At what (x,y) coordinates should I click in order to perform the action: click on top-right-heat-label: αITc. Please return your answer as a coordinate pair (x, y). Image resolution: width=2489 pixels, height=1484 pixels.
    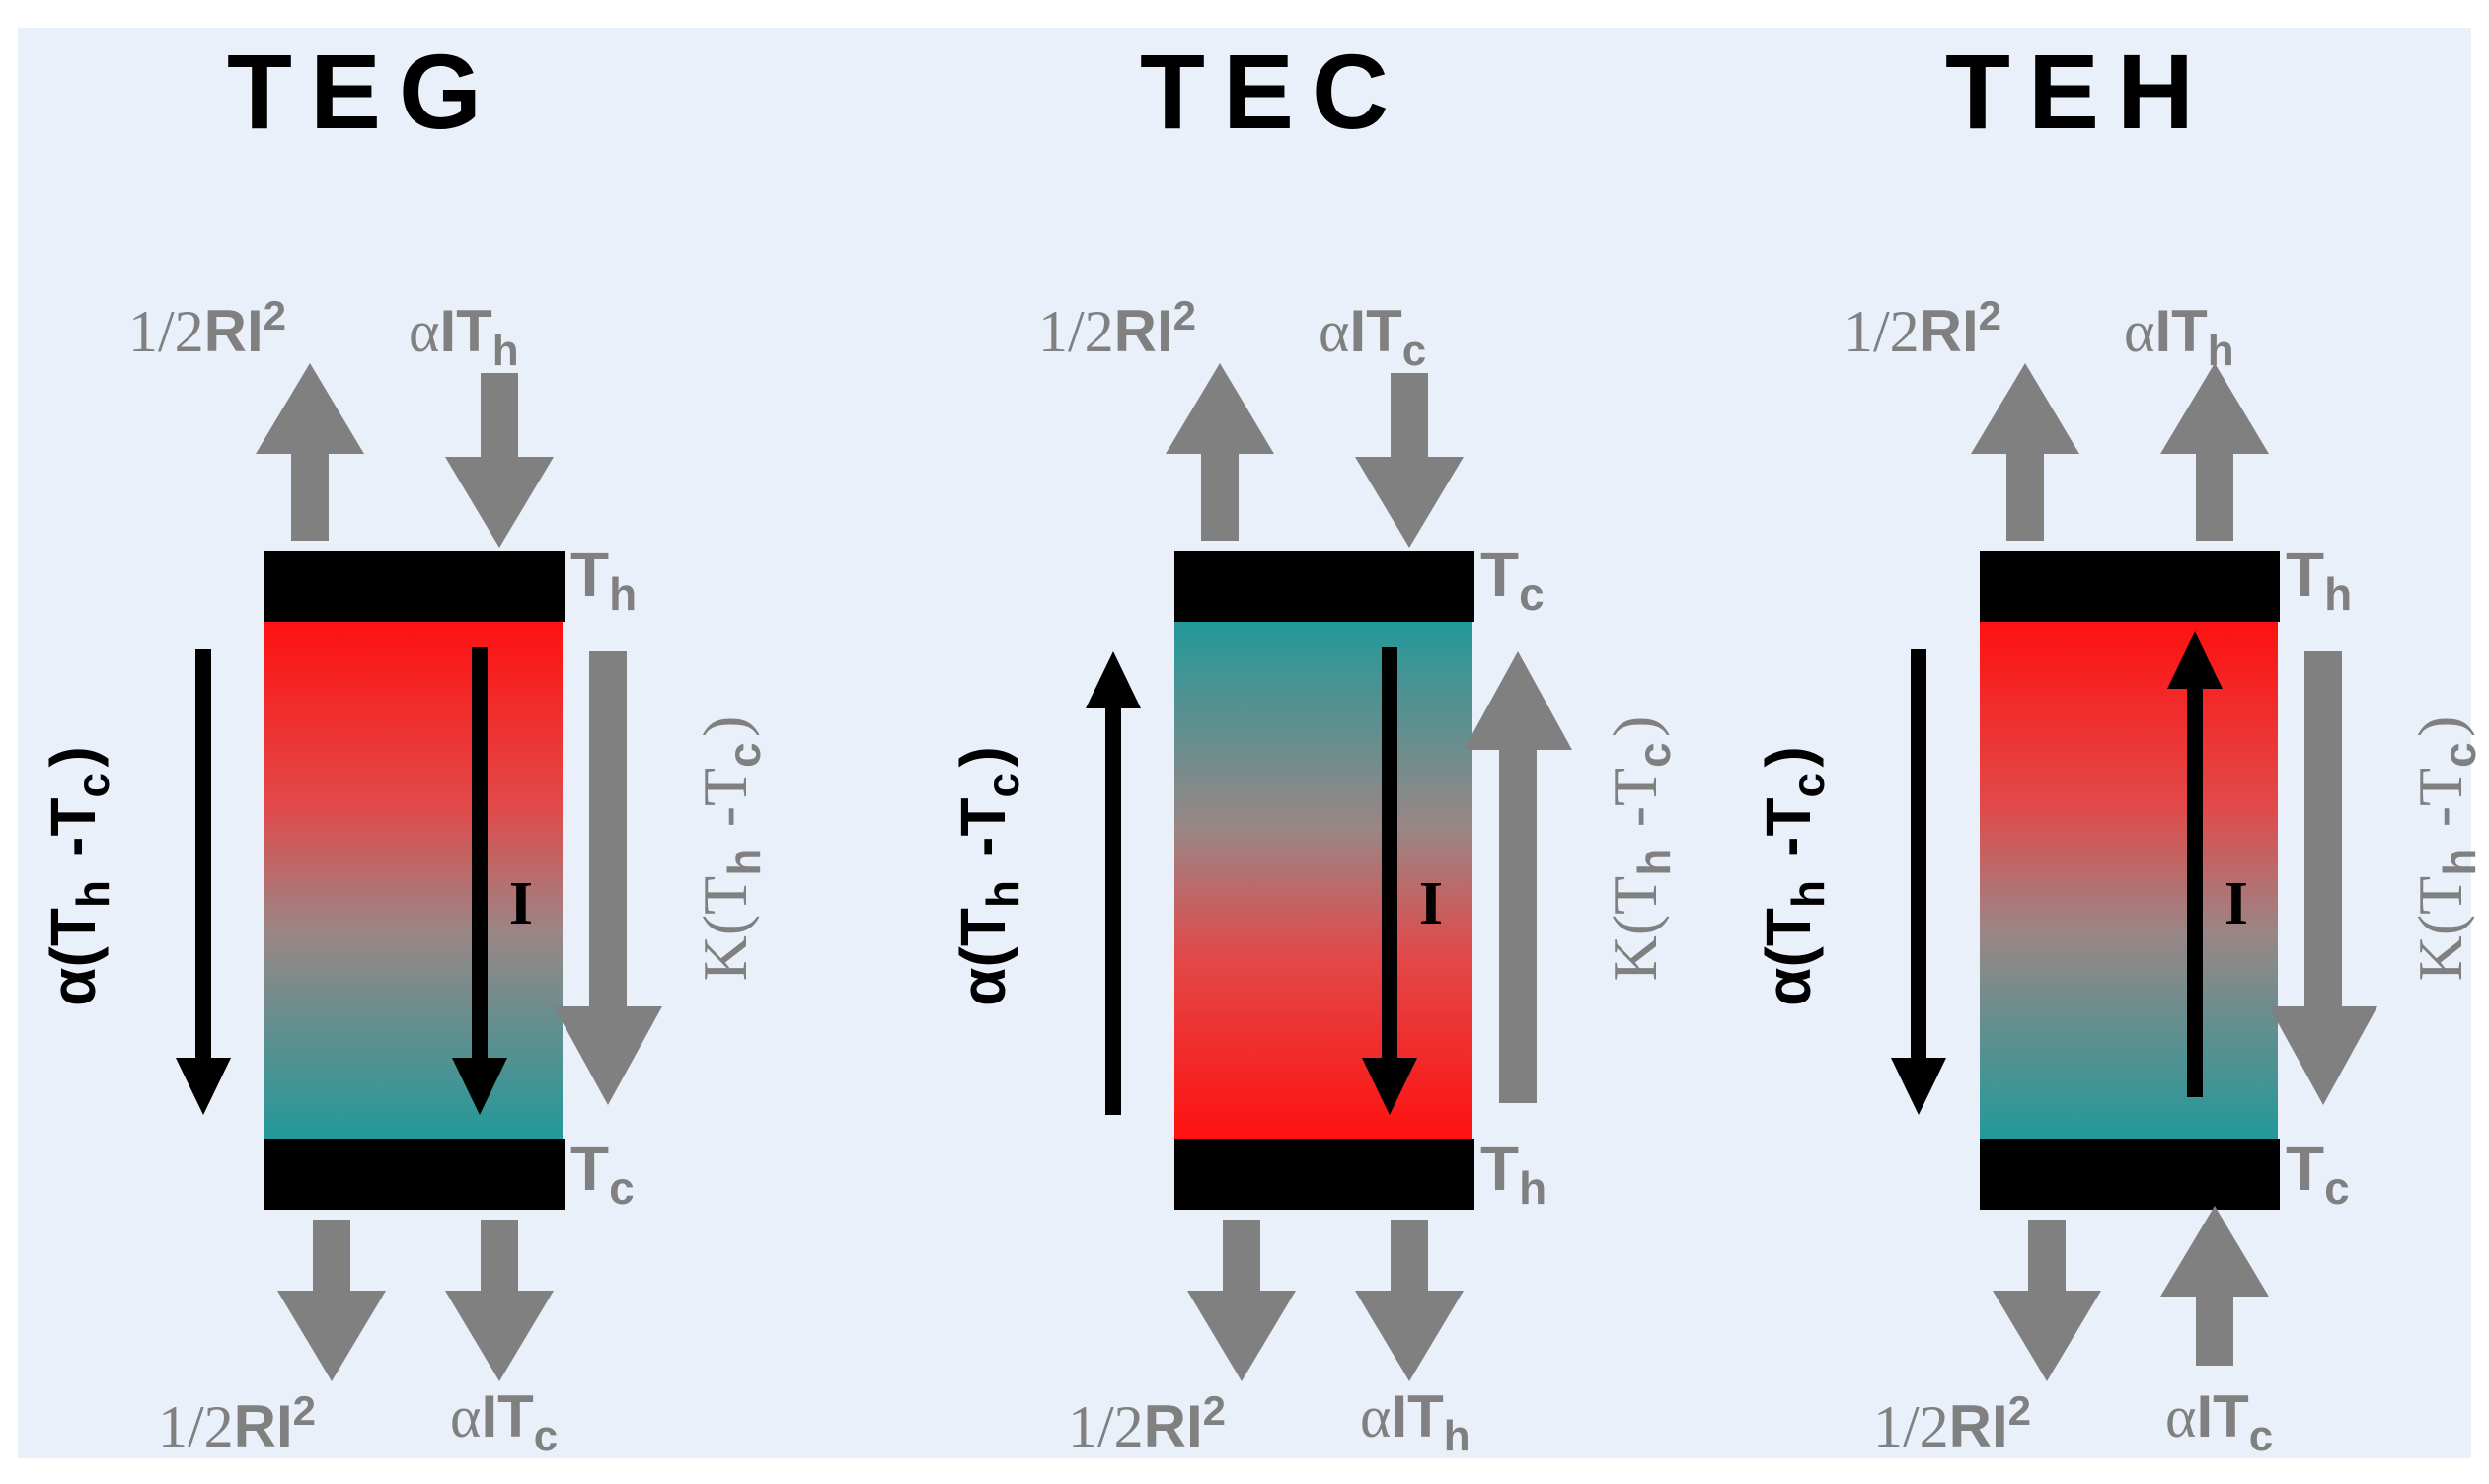
    Looking at the image, I should click on (1375, 336).